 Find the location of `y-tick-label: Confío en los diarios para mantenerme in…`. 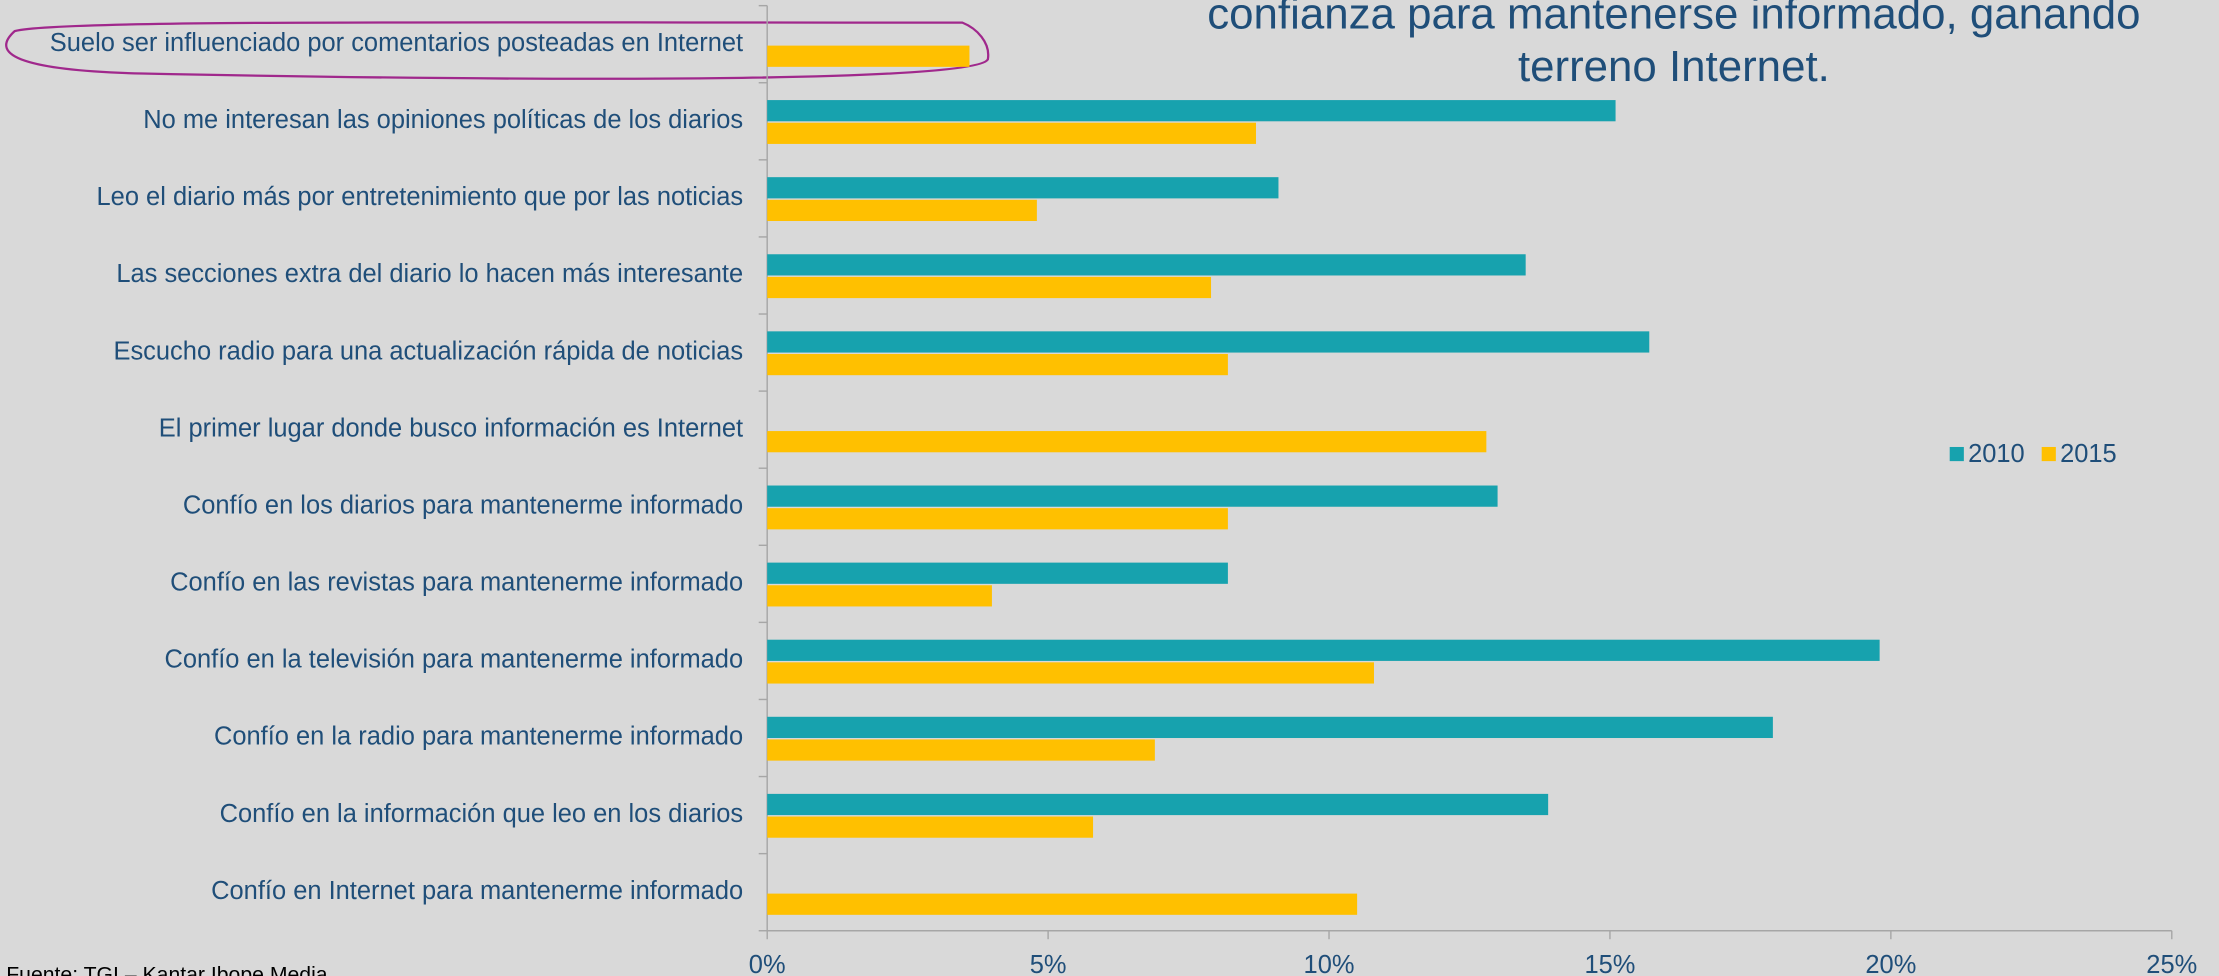

y-tick-label: Confío en los diarios para mantenerme in… is located at coordinates (463, 505).